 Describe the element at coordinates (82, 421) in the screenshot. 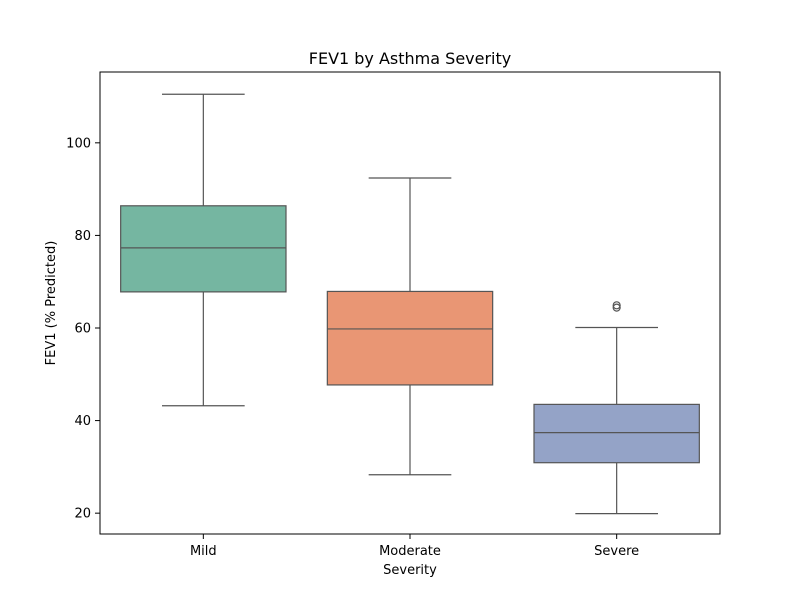

I see `y-tick-label: 40` at that location.